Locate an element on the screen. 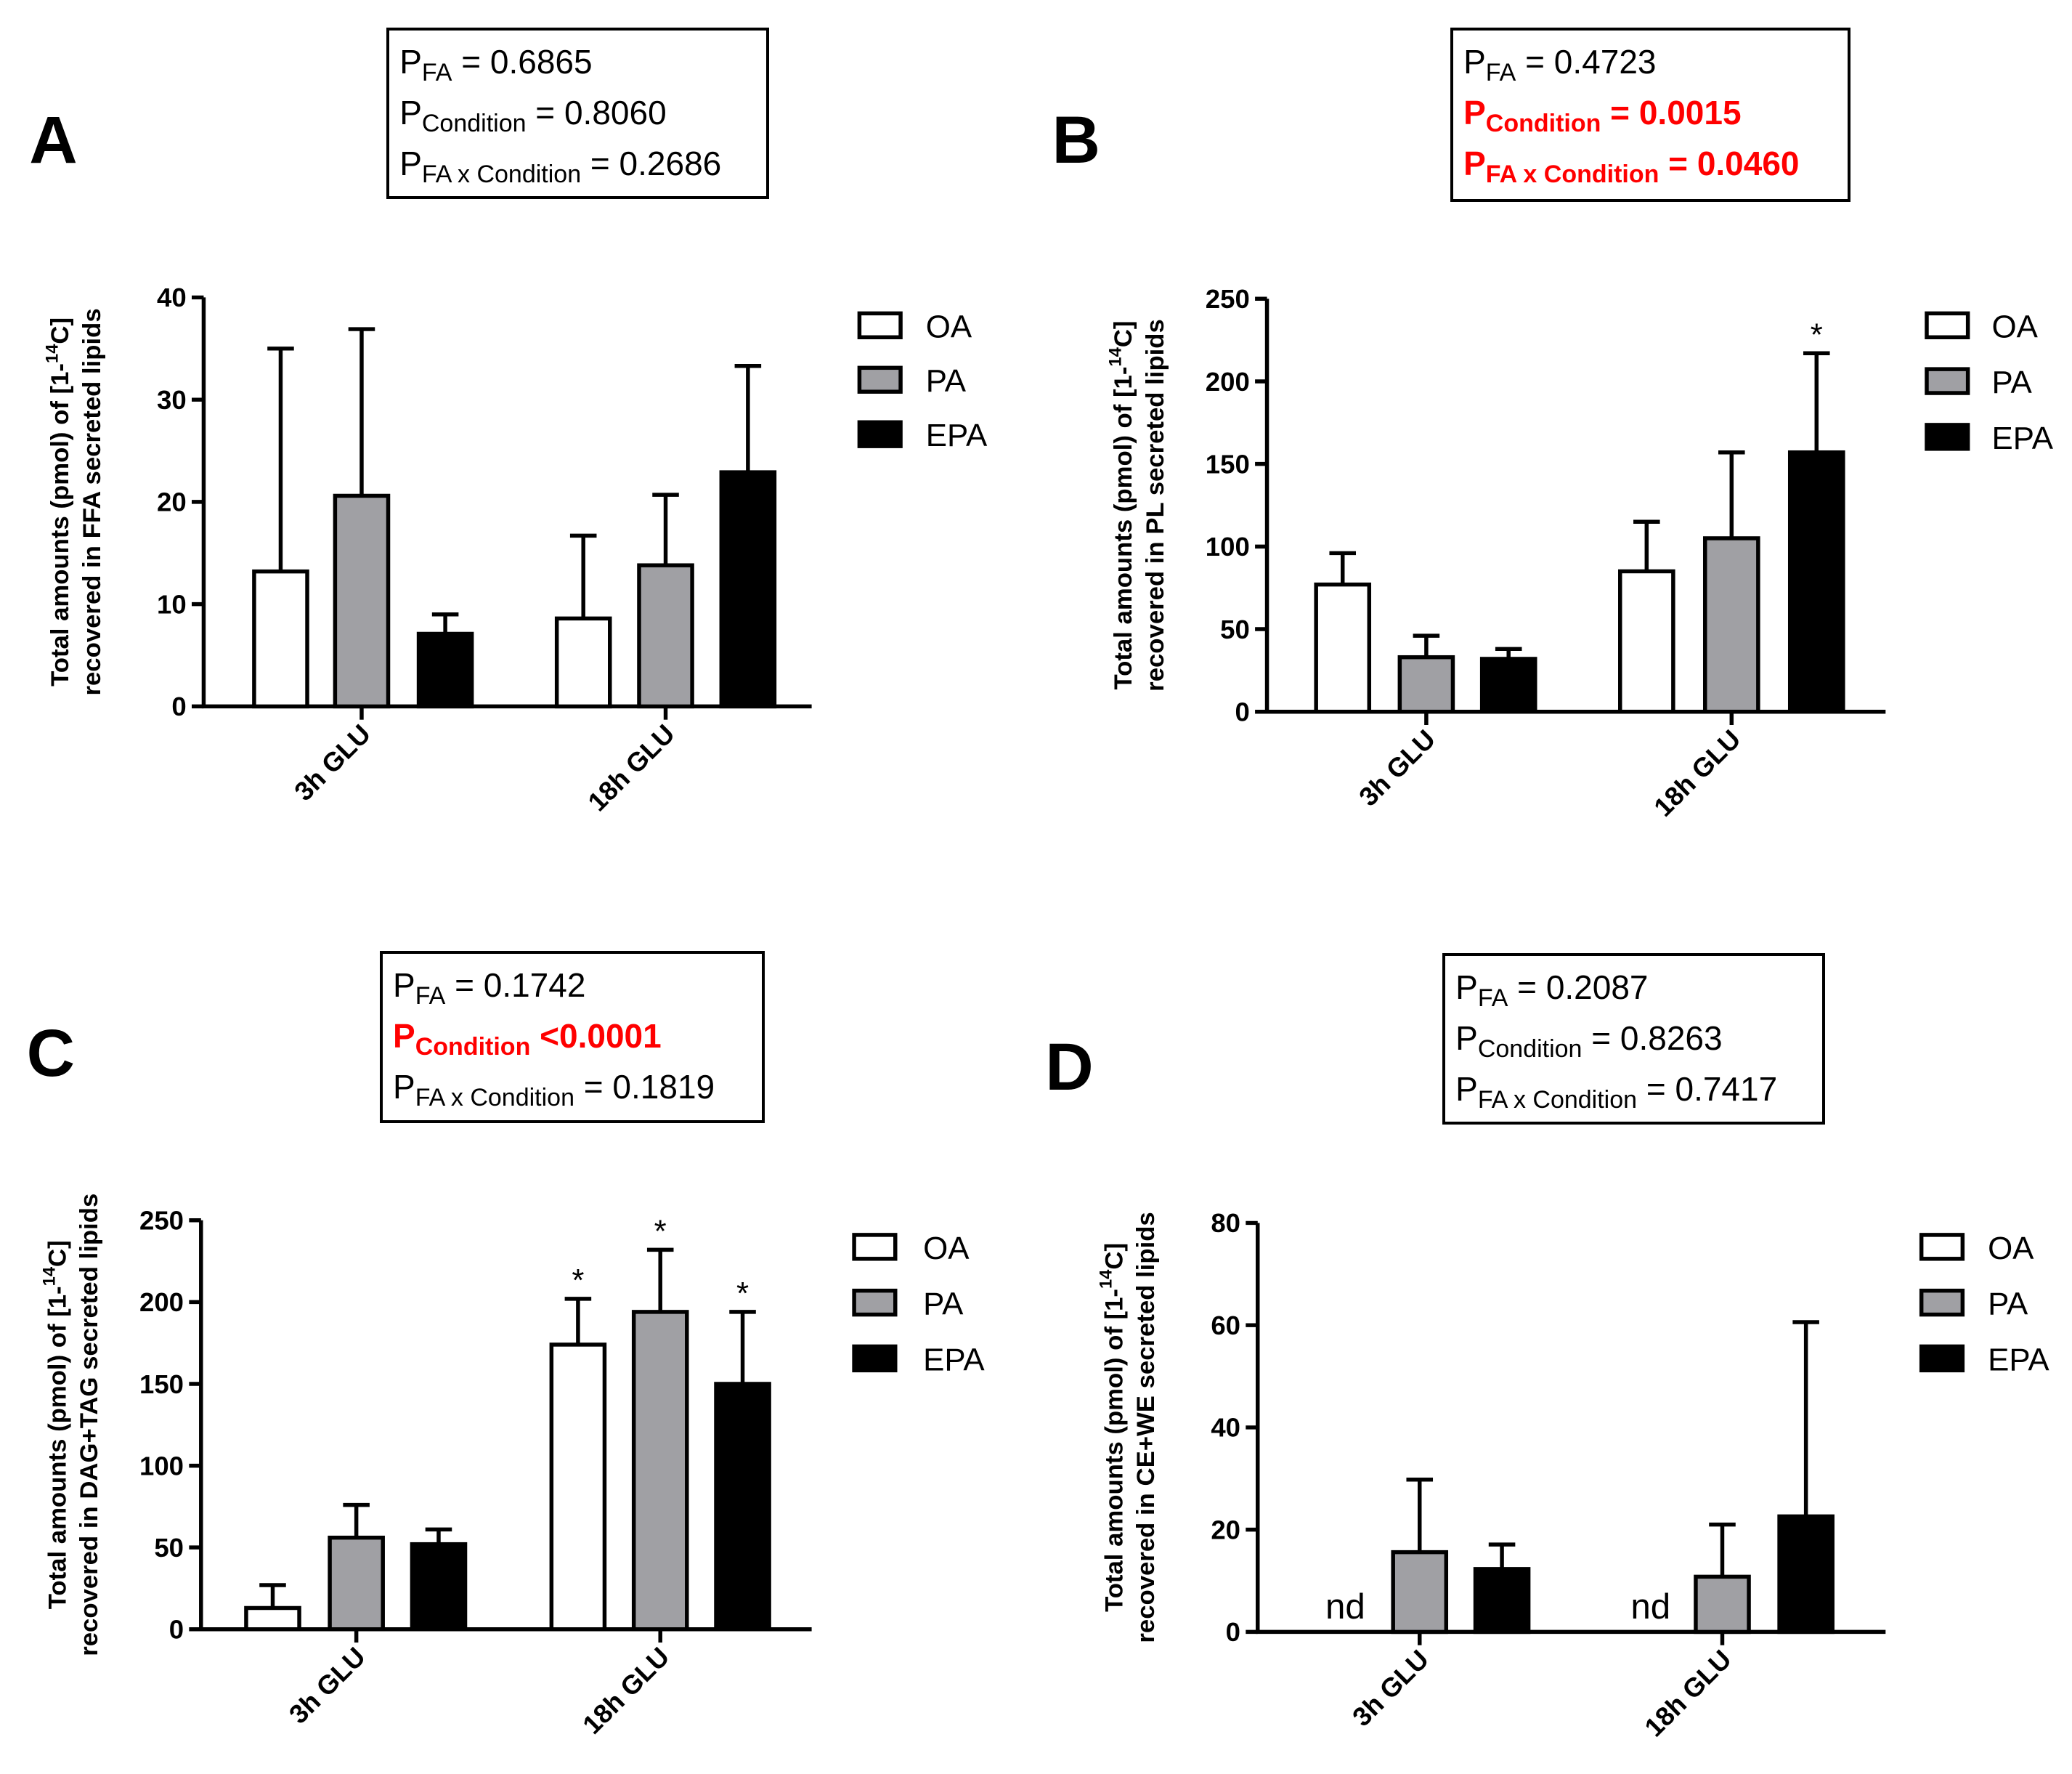  y-axis-title-line2: recovered in DAG+TAG secreted lipids is located at coordinates (90, 1425).